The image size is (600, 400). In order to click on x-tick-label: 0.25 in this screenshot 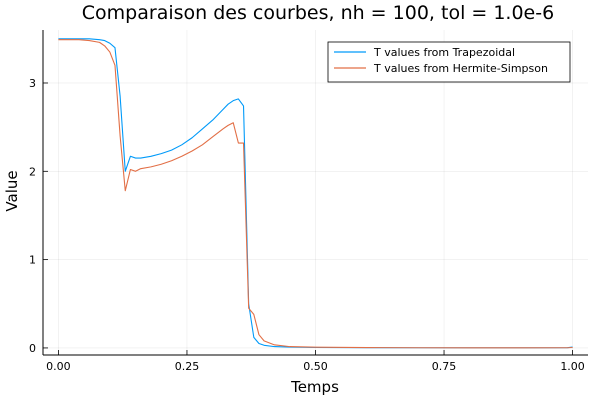, I will do `click(187, 366)`.